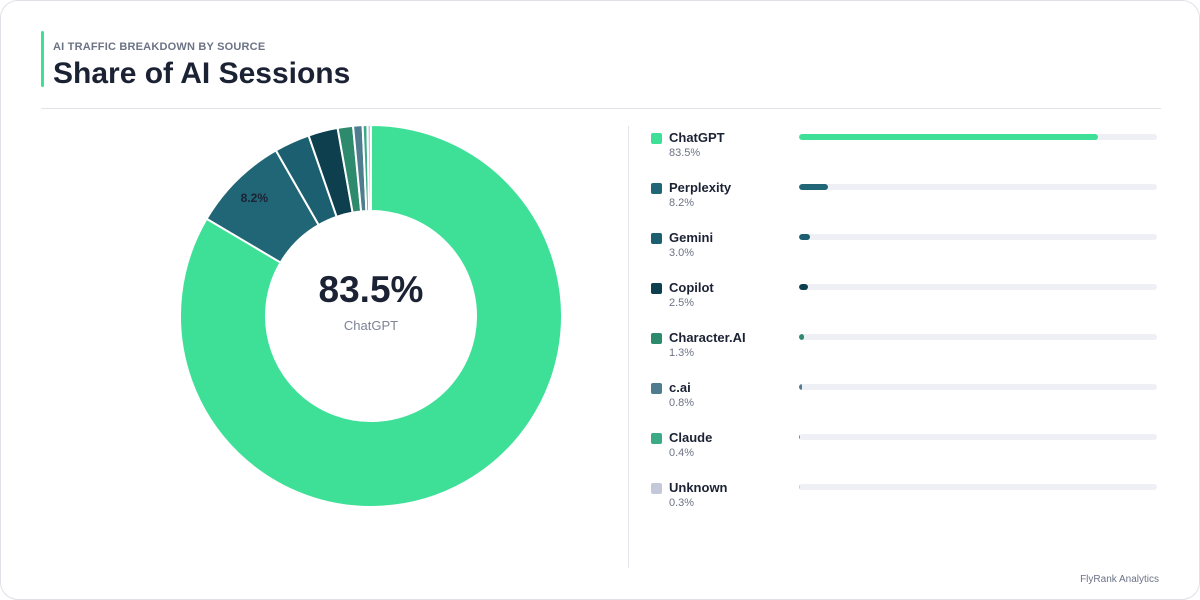 The width and height of the screenshot is (1200, 600). What do you see at coordinates (906, 255) in the screenshot?
I see `legend-item-gemini: Gemini 3.0%` at bounding box center [906, 255].